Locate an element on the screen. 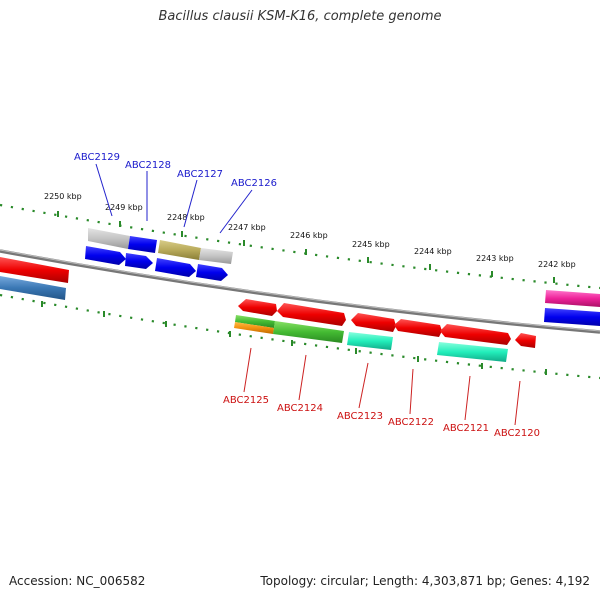 The image size is (600, 600). ruler-major-ticks-bottom is located at coordinates (294, 338).